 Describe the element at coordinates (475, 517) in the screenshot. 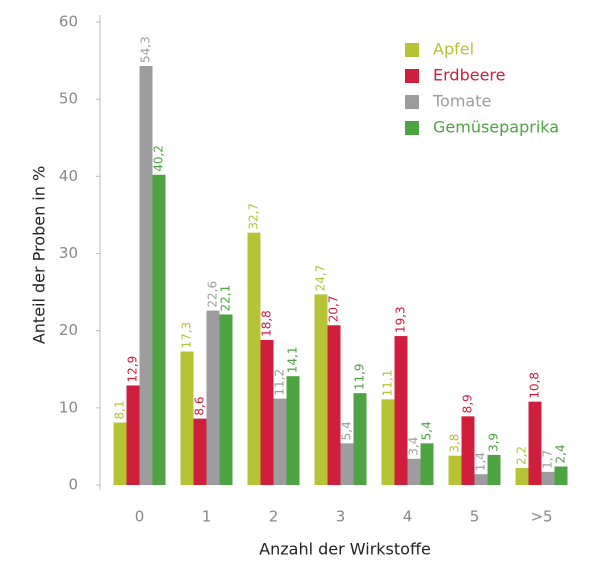

I see `x-tick-label: 5` at that location.